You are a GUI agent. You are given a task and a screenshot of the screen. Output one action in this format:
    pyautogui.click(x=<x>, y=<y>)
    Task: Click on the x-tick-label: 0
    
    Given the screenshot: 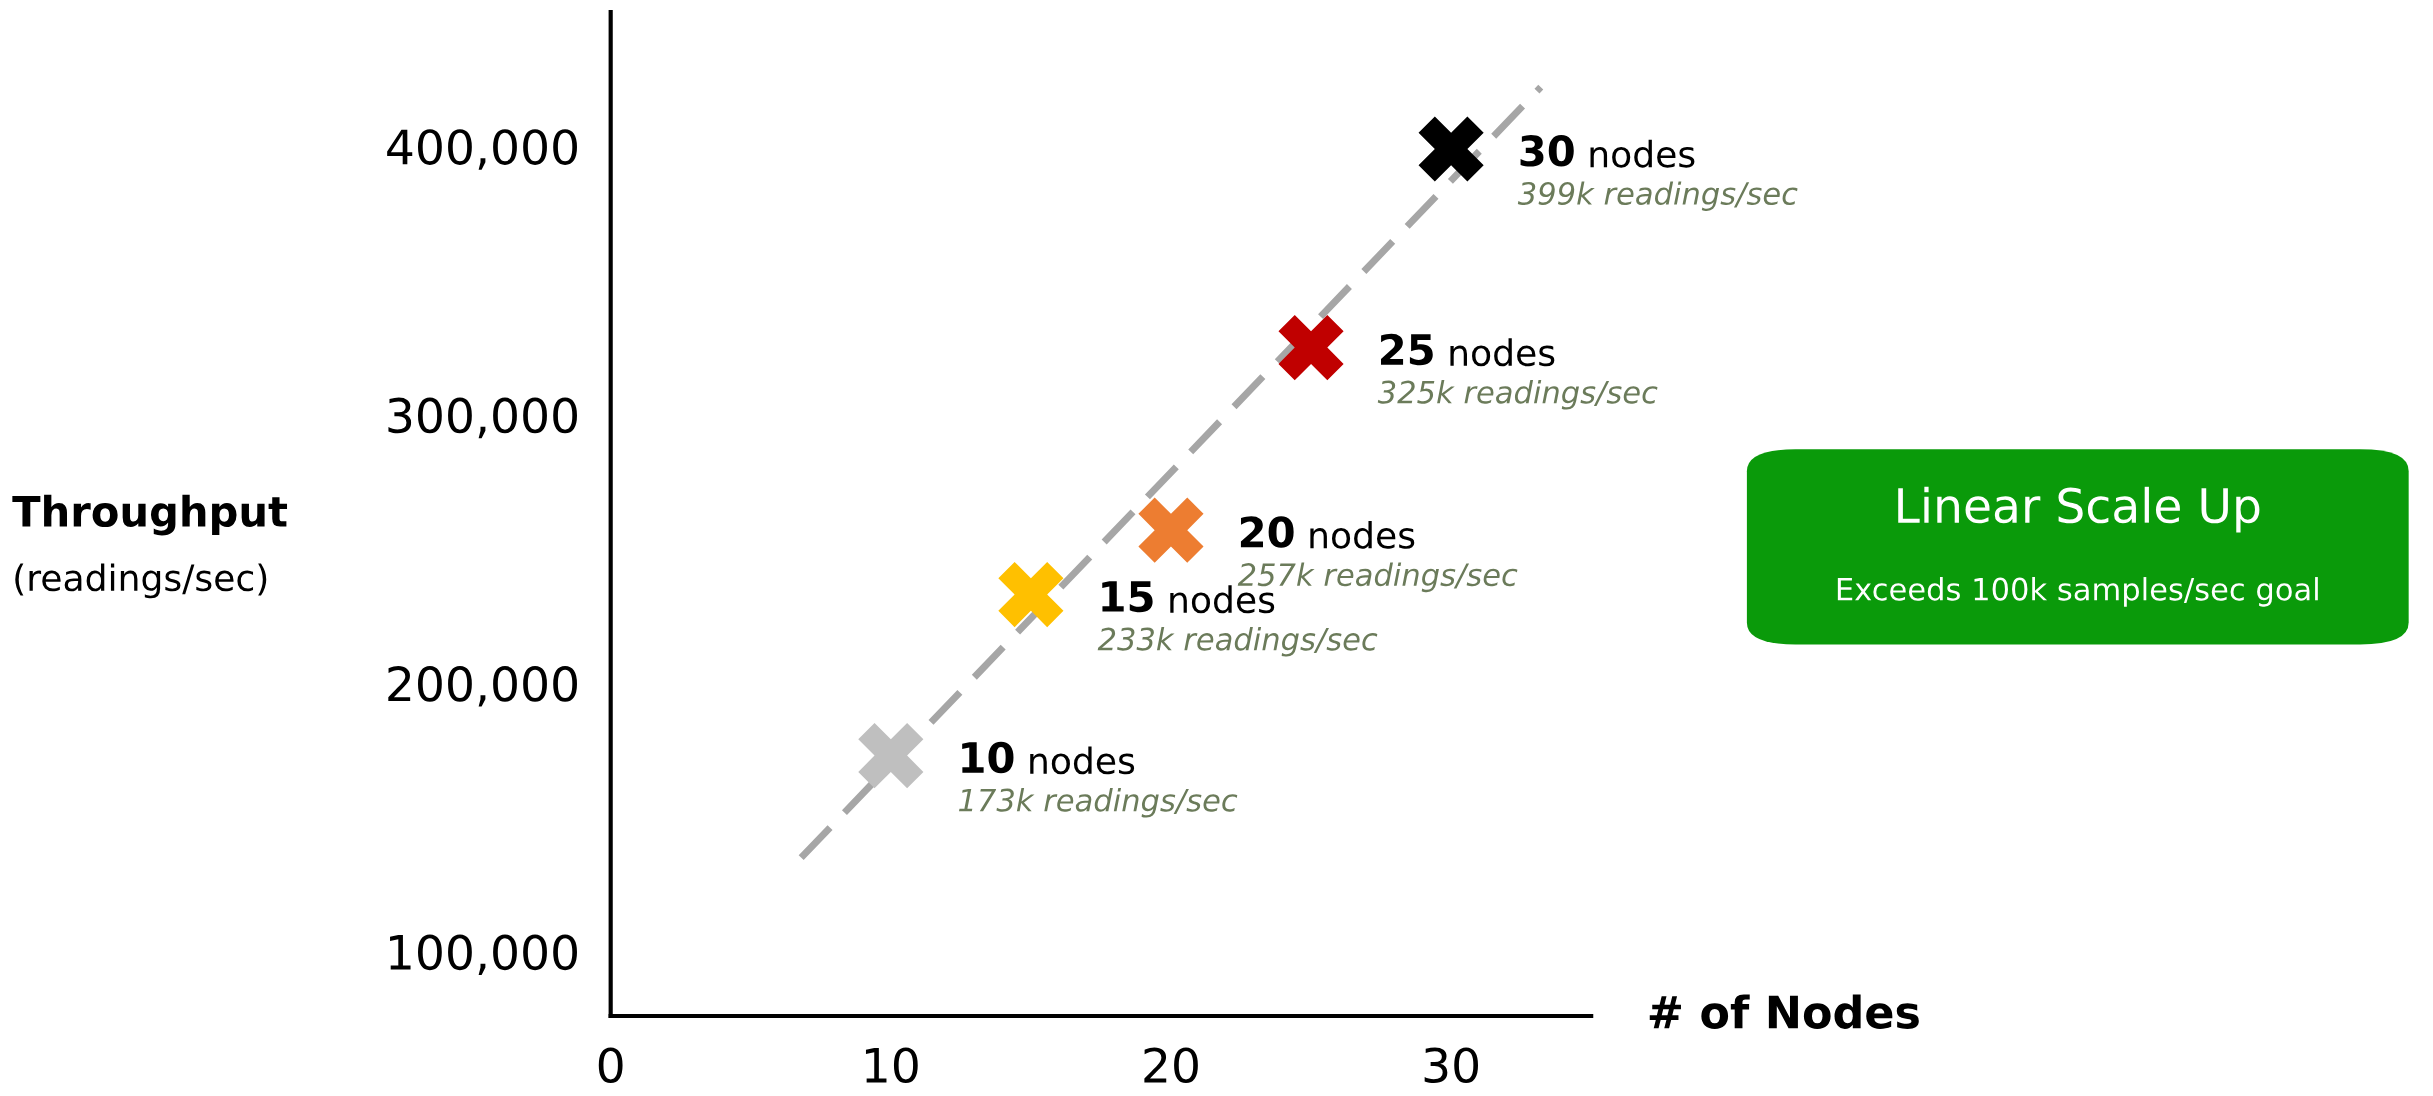 What is the action you would take?
    pyautogui.click(x=610, y=1065)
    